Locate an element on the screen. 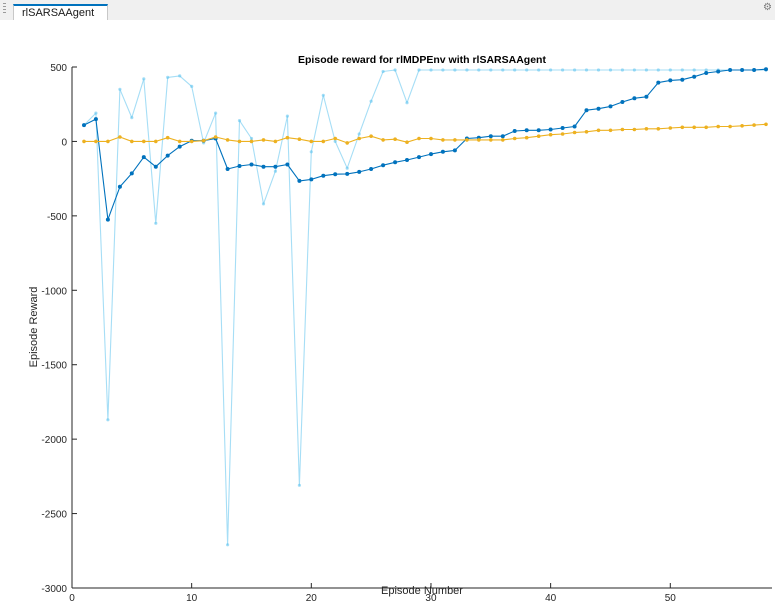 The width and height of the screenshot is (775, 603). x-tick-label: 30 is located at coordinates (431, 598).